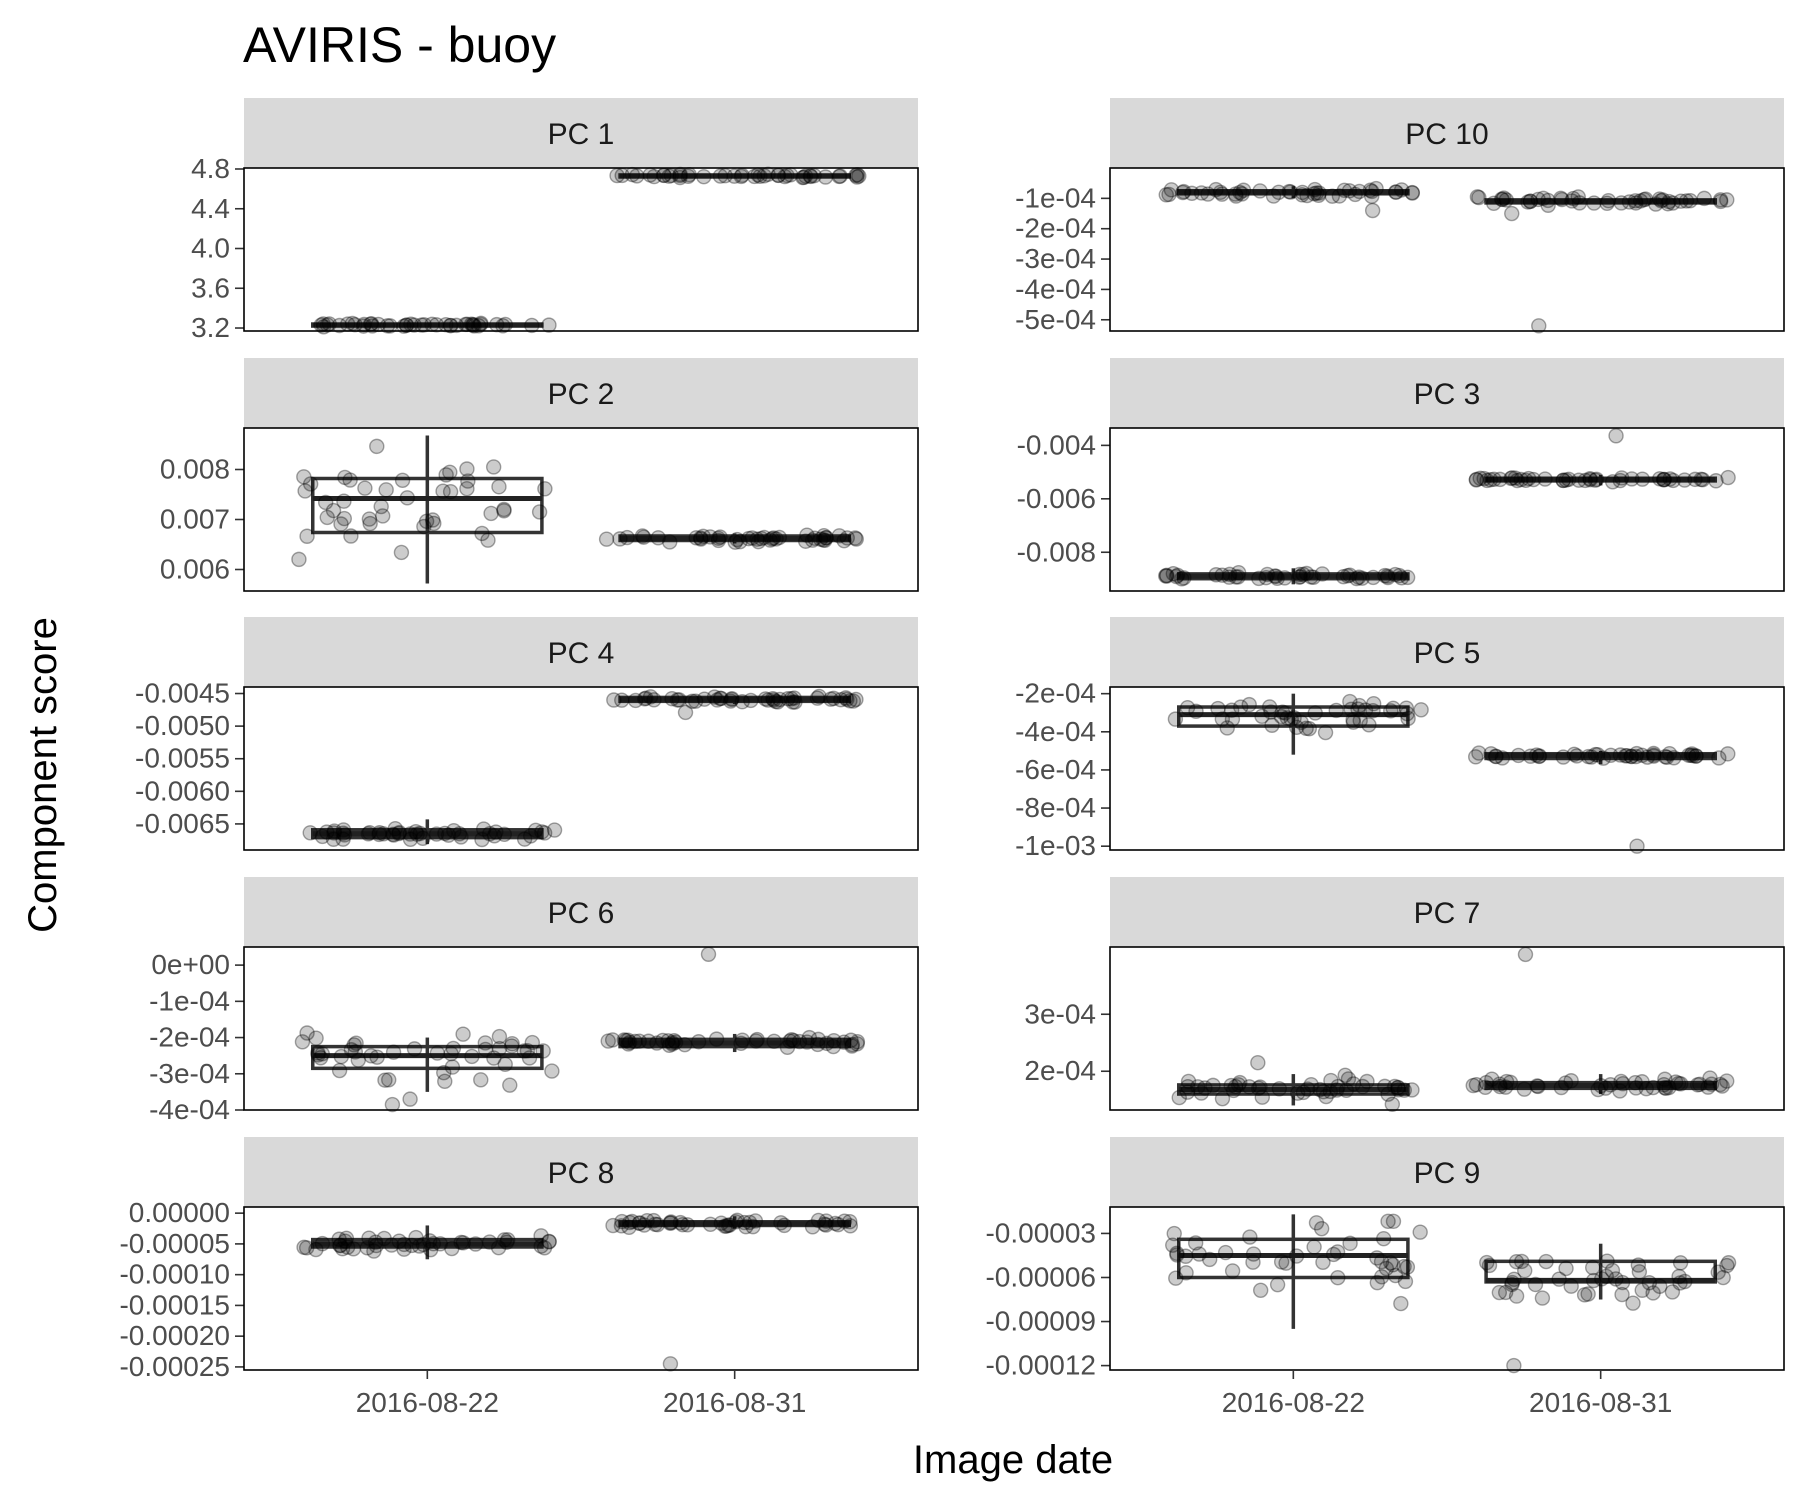 This screenshot has height=1500, width=1800. I want to click on y-tick-label: -0.008, so click(1056, 551).